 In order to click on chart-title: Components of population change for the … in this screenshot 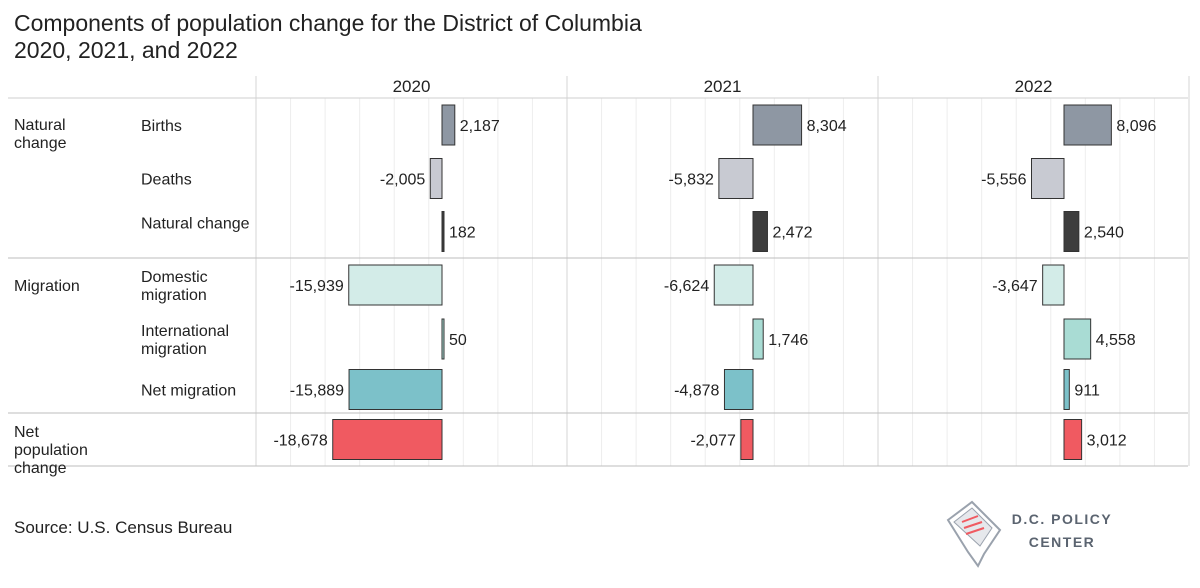, I will do `click(328, 37)`.